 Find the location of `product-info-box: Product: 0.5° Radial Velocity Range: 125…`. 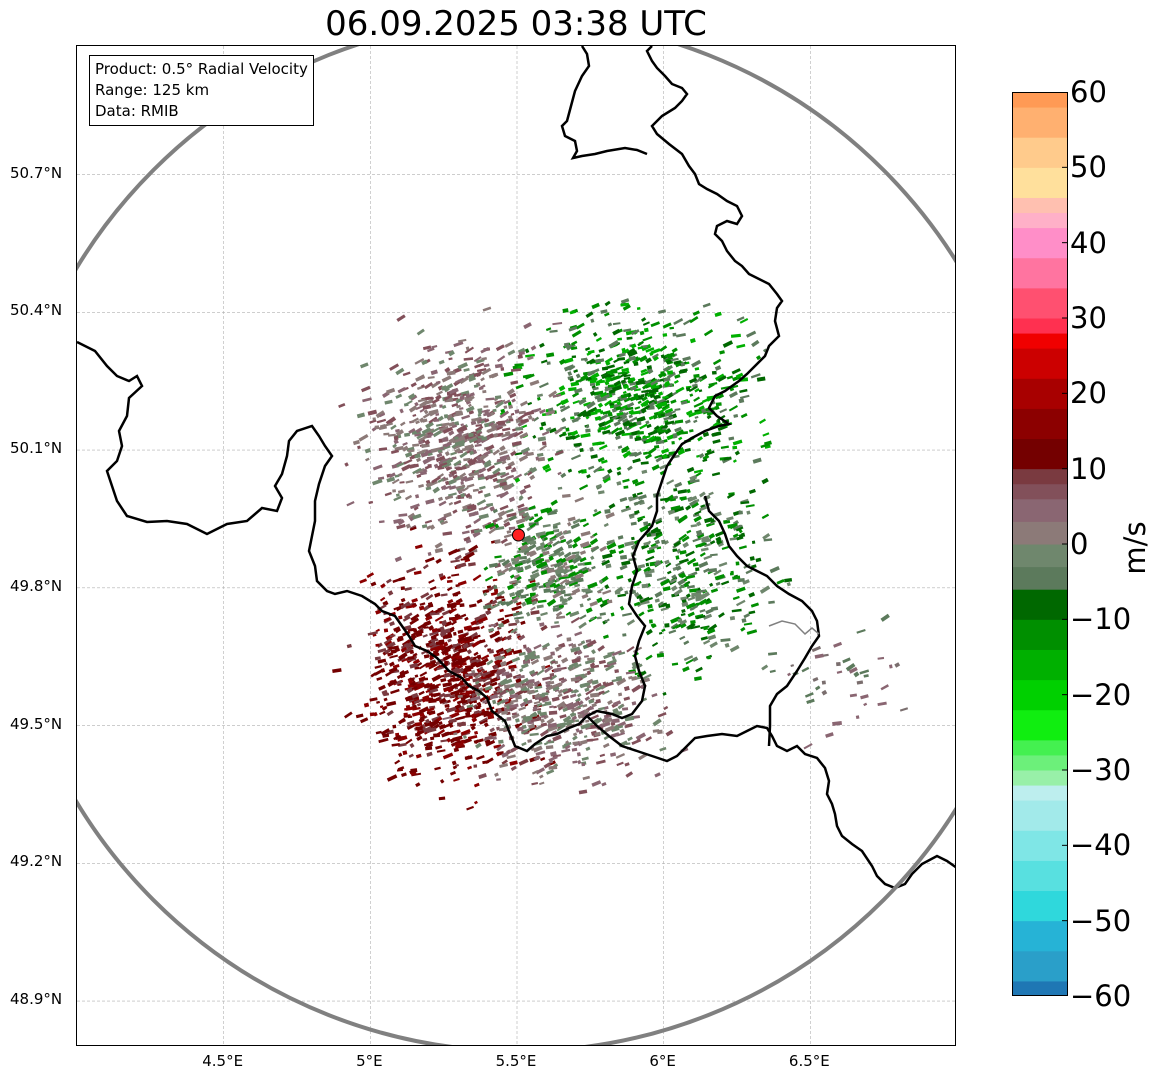

product-info-box: Product: 0.5° Radial Velocity Range: 125… is located at coordinates (201, 90).